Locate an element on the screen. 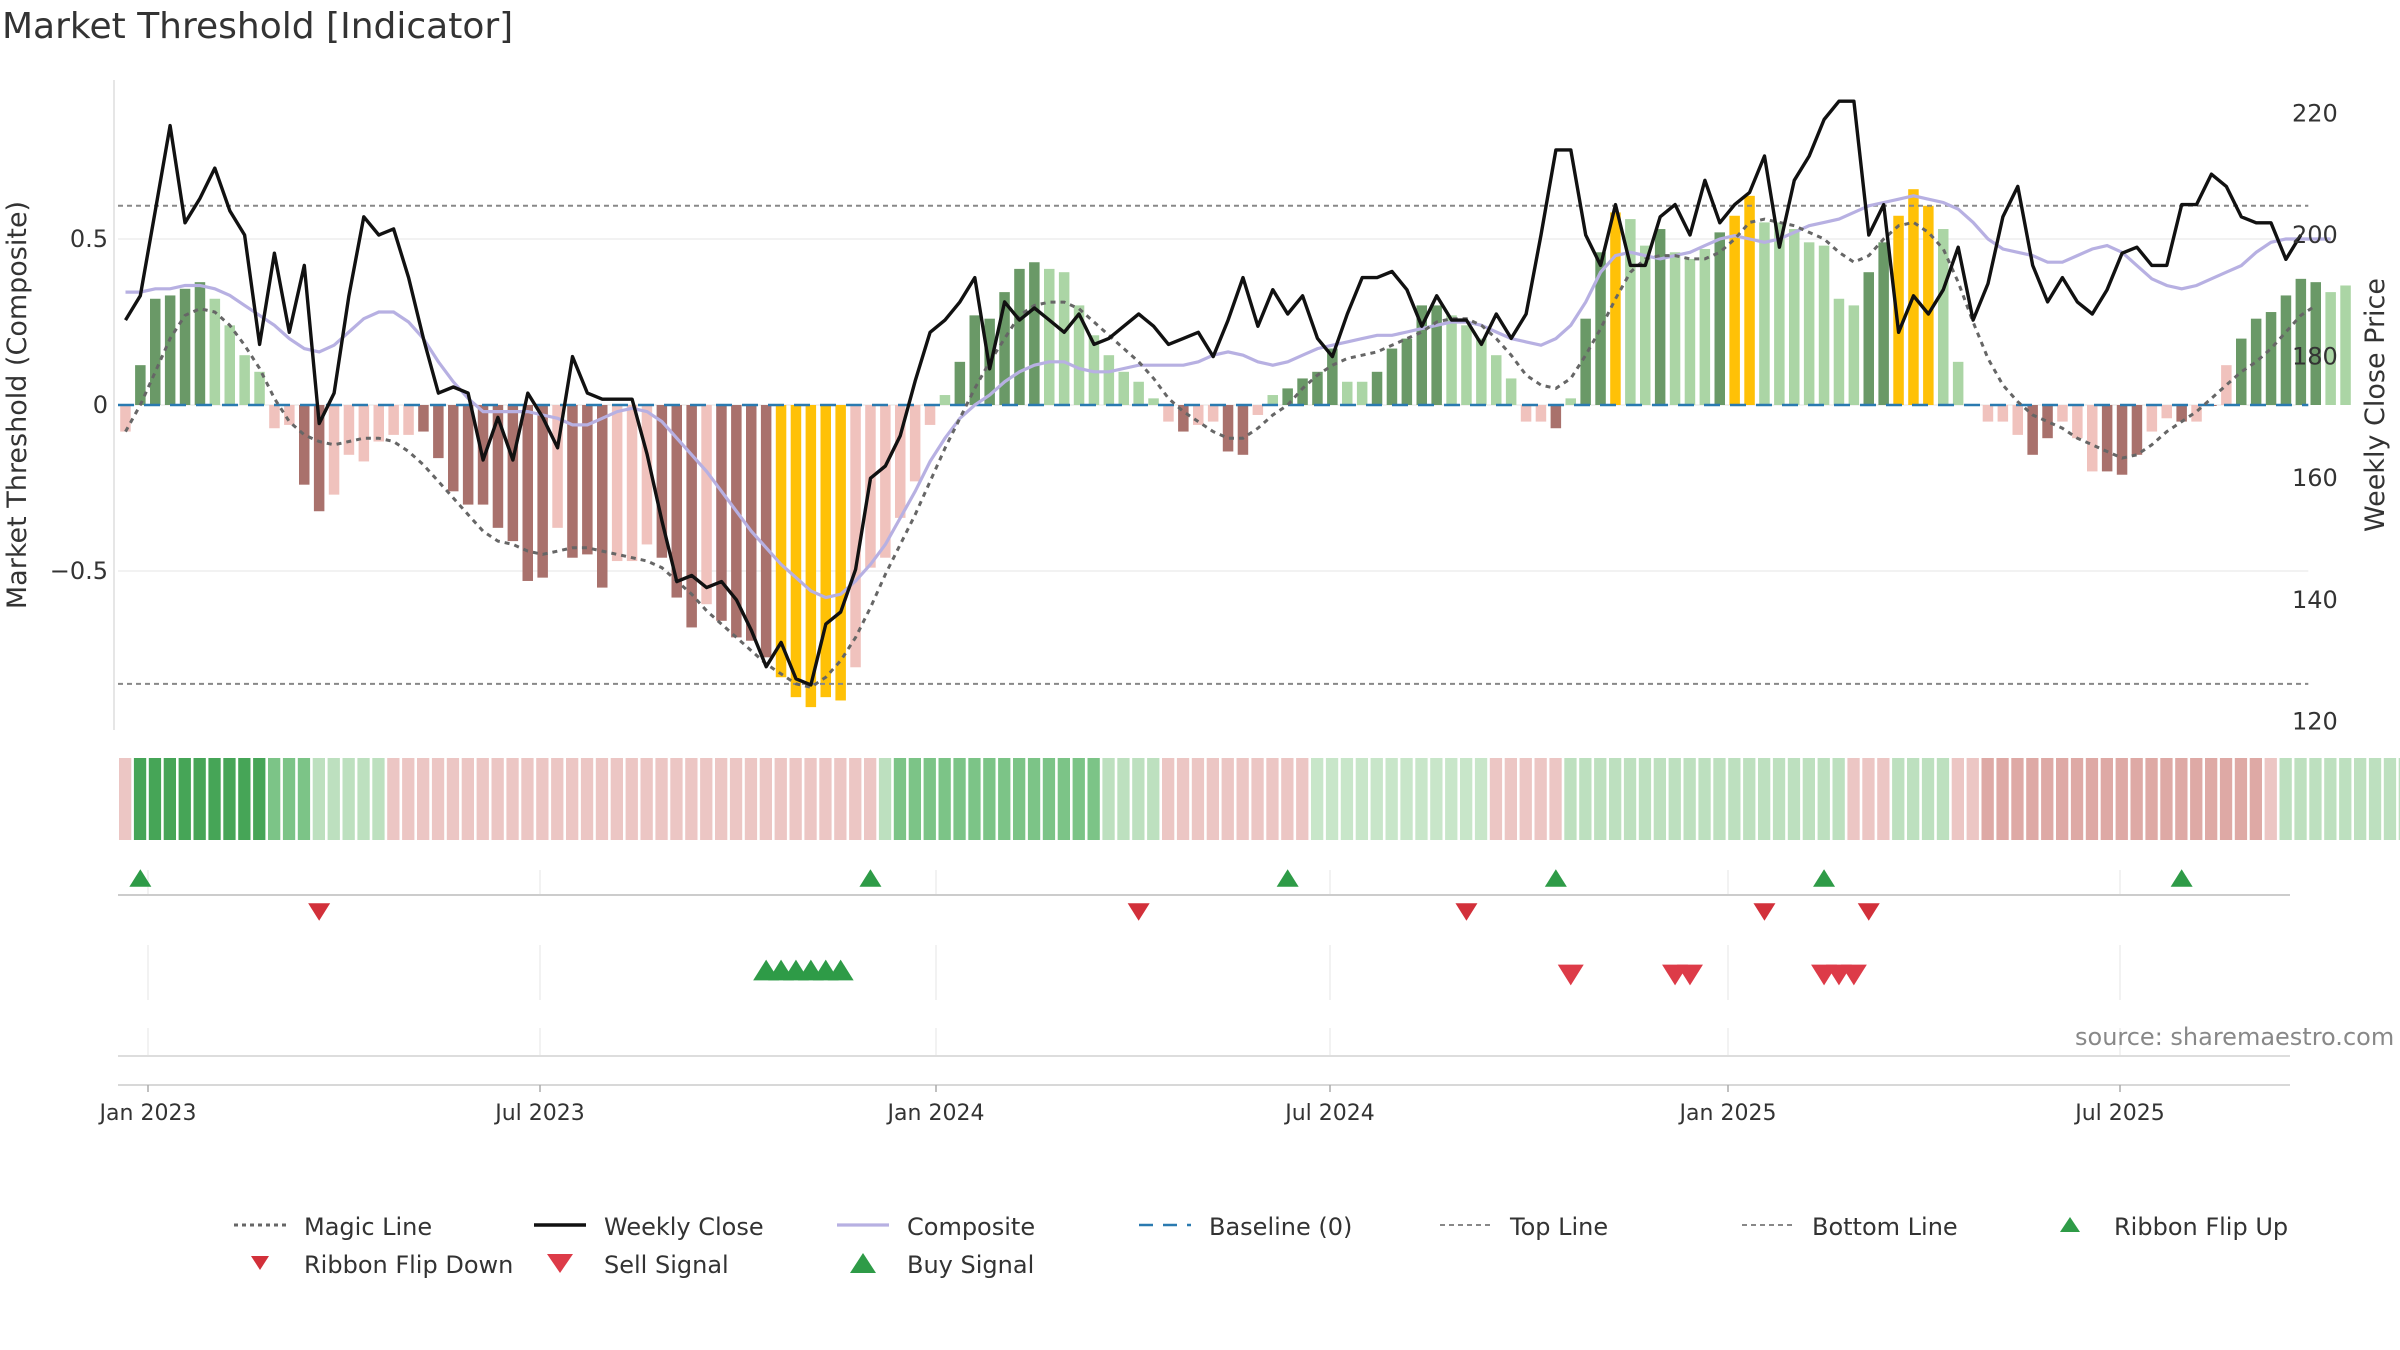  legend-label: Ribbon Flip Down is located at coordinates (409, 1265).